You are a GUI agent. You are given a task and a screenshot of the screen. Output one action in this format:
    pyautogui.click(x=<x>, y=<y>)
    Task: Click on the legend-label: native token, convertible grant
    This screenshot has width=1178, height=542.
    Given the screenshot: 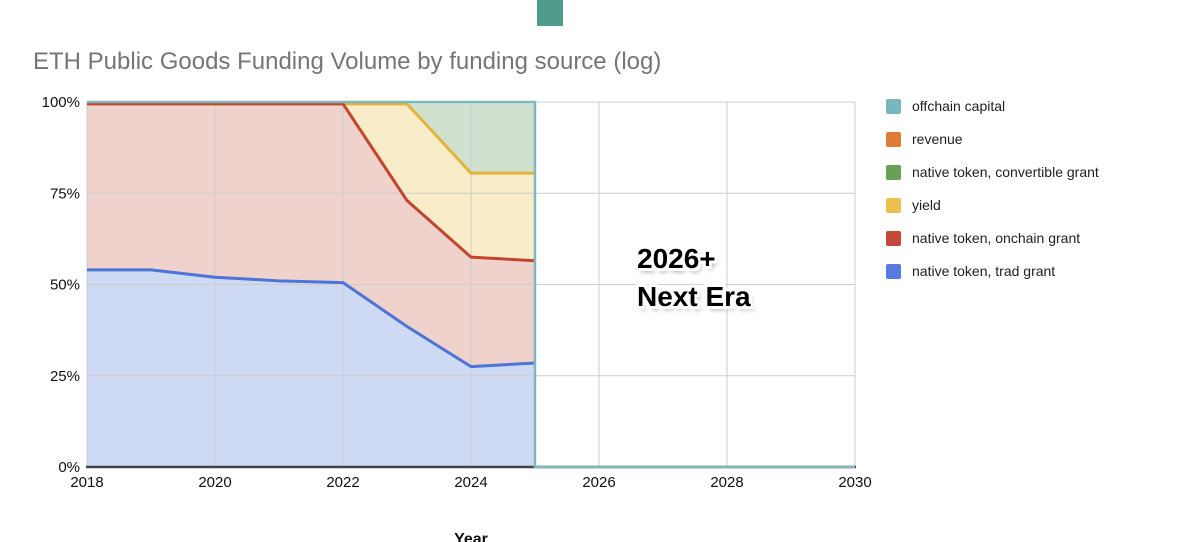 What is the action you would take?
    pyautogui.click(x=1005, y=172)
    